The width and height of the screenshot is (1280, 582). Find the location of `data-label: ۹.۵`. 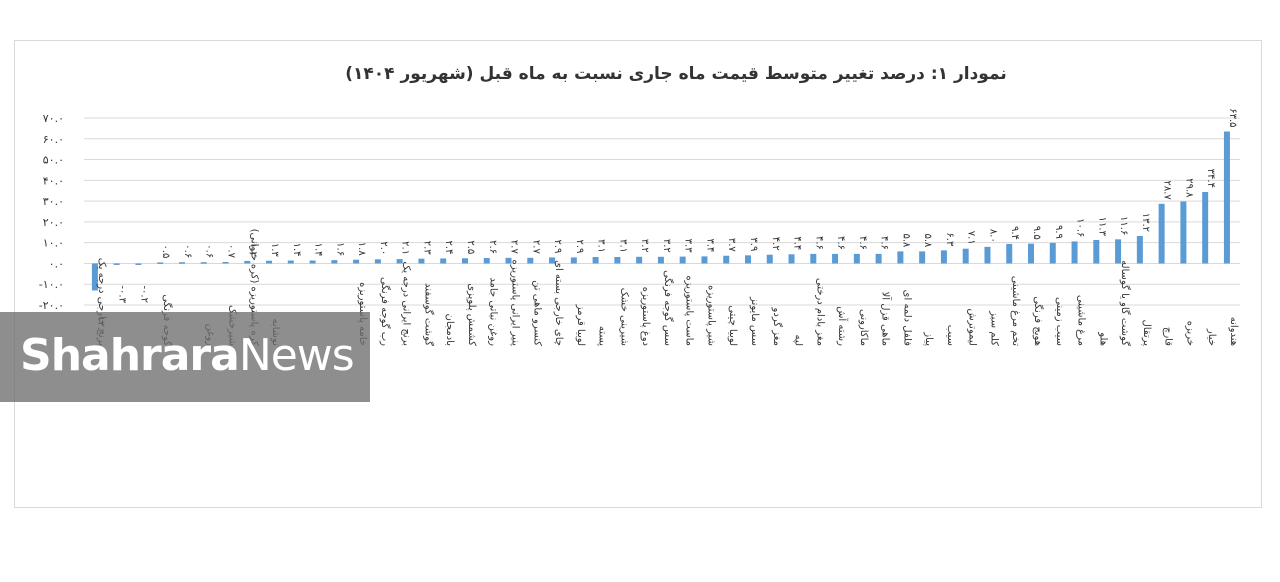

data-label: ۹.۵ is located at coordinates (1036, 233).